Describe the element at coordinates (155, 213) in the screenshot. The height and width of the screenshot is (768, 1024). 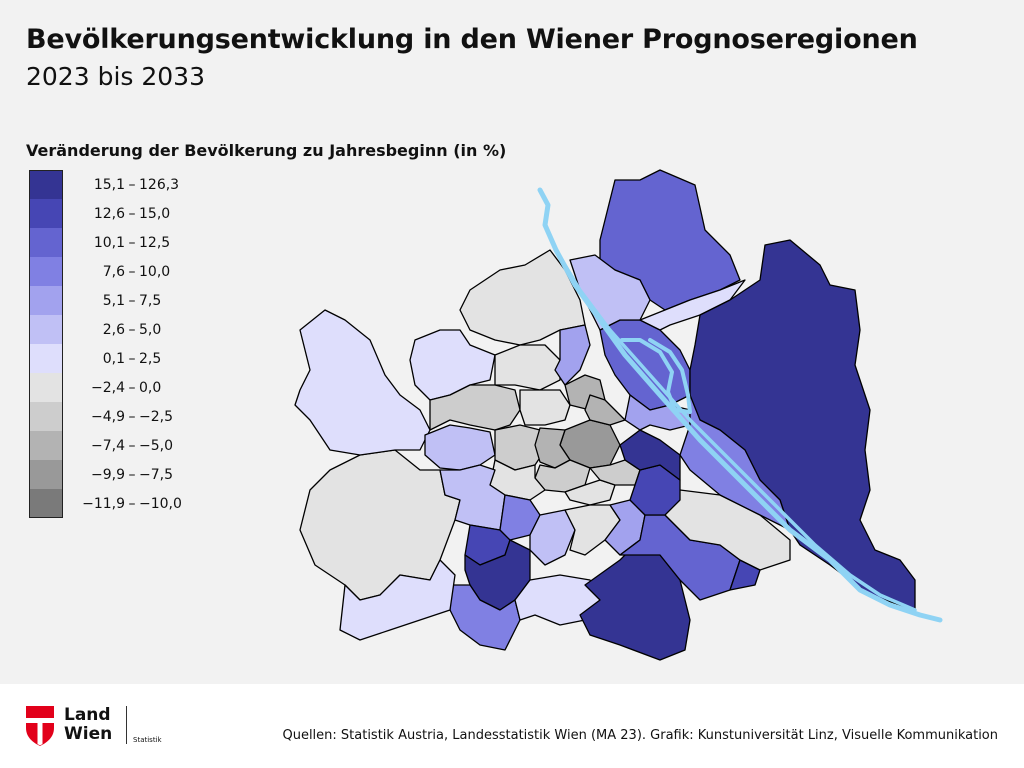
I see `legend-max: 15,0` at that location.